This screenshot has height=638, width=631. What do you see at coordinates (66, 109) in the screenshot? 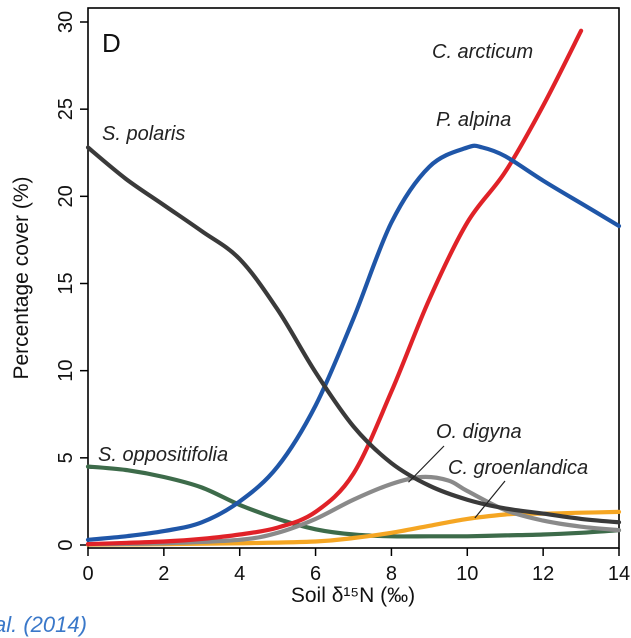
I see `y-tick-label: 25` at bounding box center [66, 109].